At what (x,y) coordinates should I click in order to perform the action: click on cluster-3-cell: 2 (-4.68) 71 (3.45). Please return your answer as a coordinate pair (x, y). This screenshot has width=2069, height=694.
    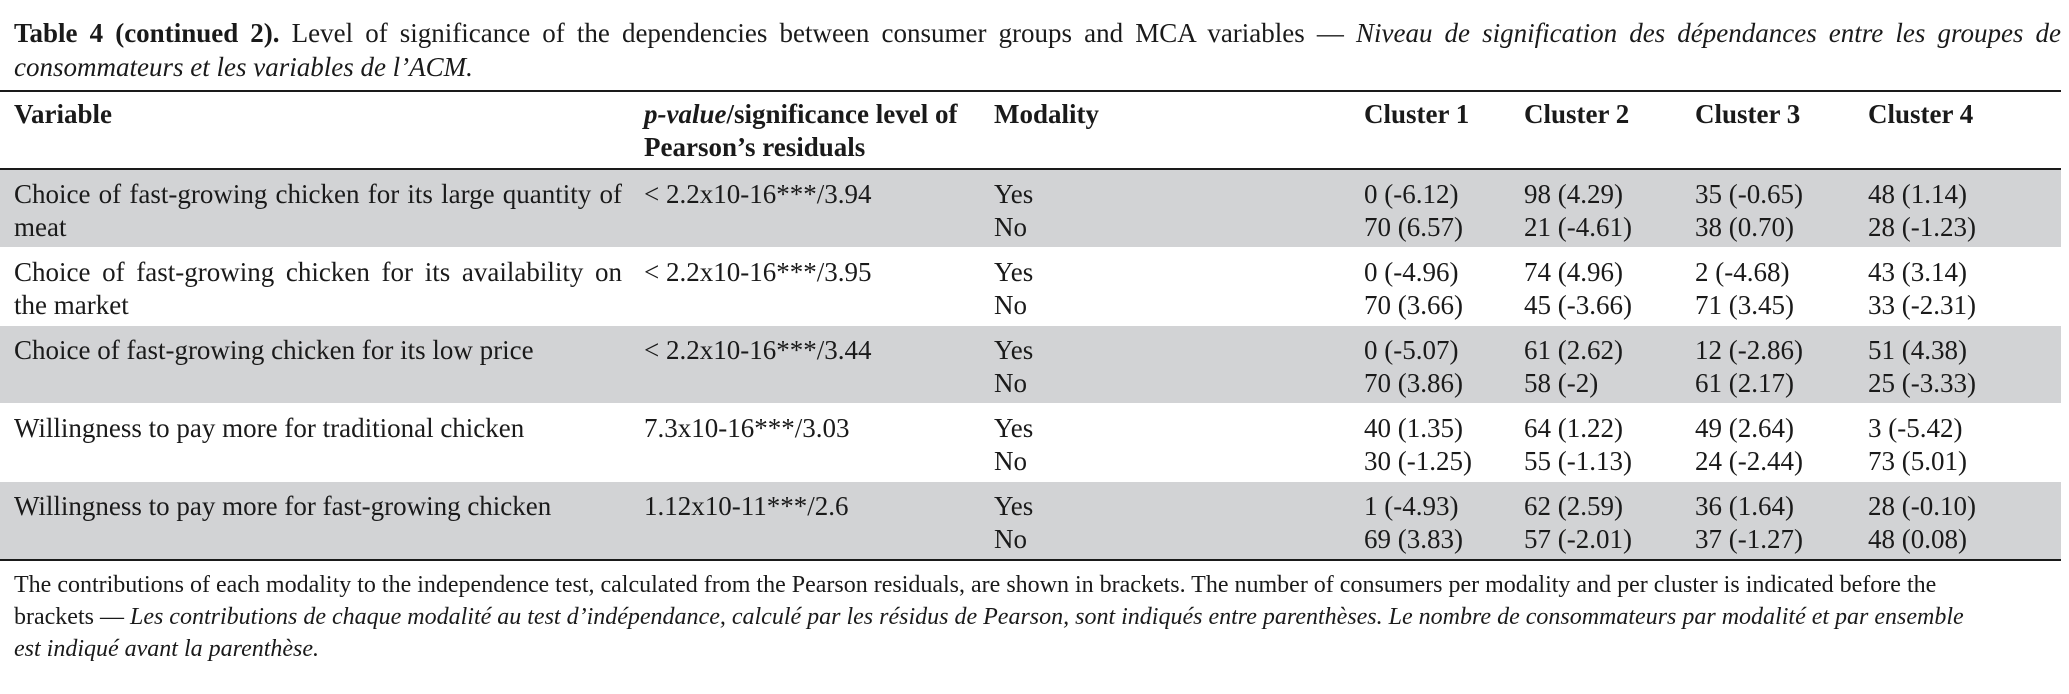
    Looking at the image, I should click on (1781, 287).